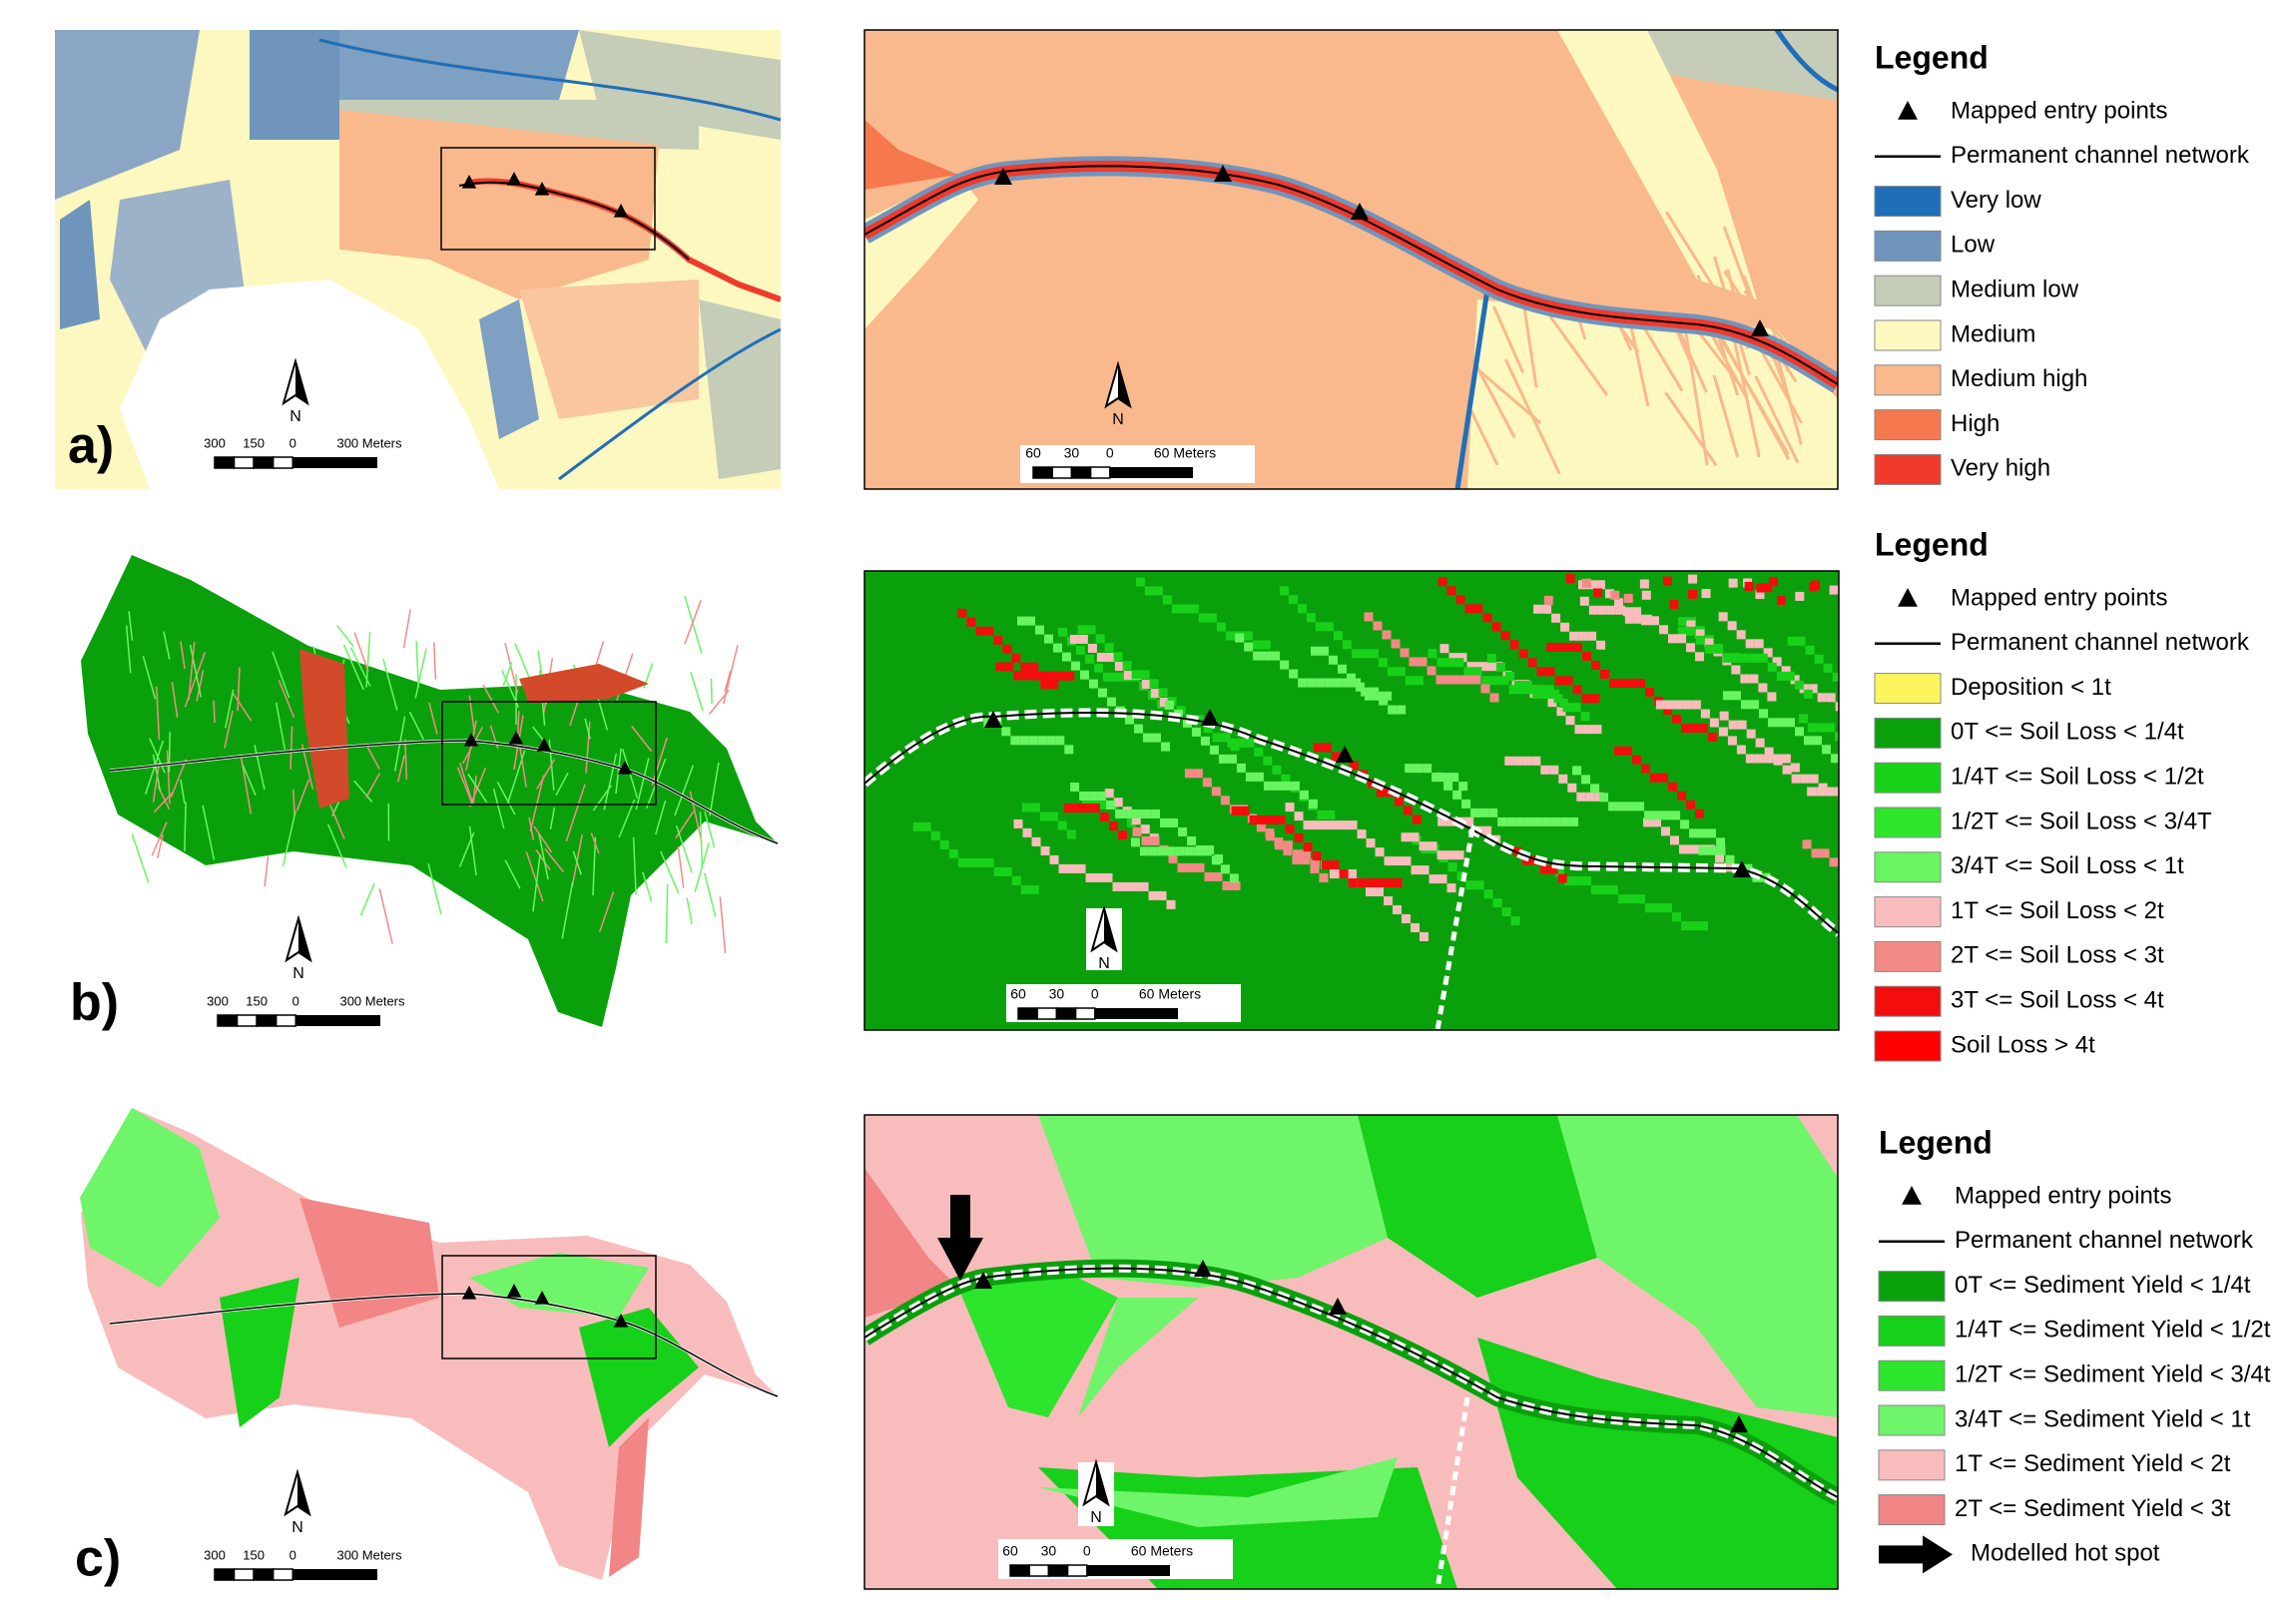 Image resolution: width=2292 pixels, height=1624 pixels. I want to click on extent-box, so click(549, 754).